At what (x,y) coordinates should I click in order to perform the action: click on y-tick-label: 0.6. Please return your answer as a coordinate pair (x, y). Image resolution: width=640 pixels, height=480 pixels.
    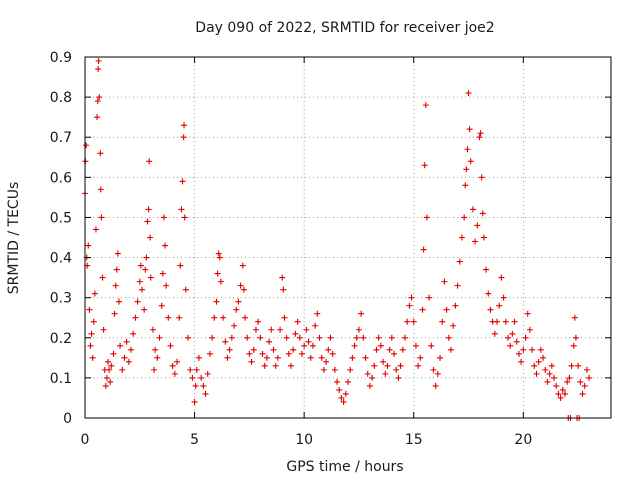
    Looking at the image, I should click on (61, 178).